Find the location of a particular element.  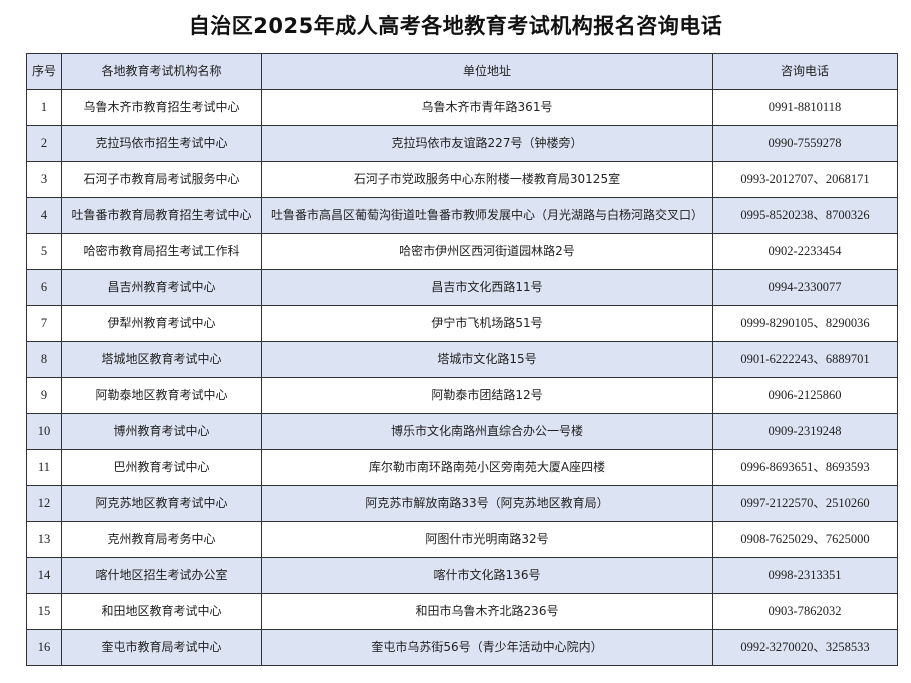

phone: 0909-2319248 is located at coordinates (805, 431).